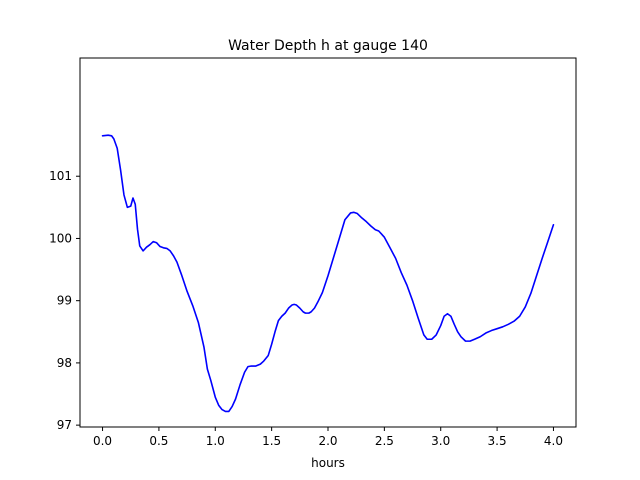 The width and height of the screenshot is (640, 480). Describe the element at coordinates (64, 425) in the screenshot. I see `y-tick-label: 97` at that location.